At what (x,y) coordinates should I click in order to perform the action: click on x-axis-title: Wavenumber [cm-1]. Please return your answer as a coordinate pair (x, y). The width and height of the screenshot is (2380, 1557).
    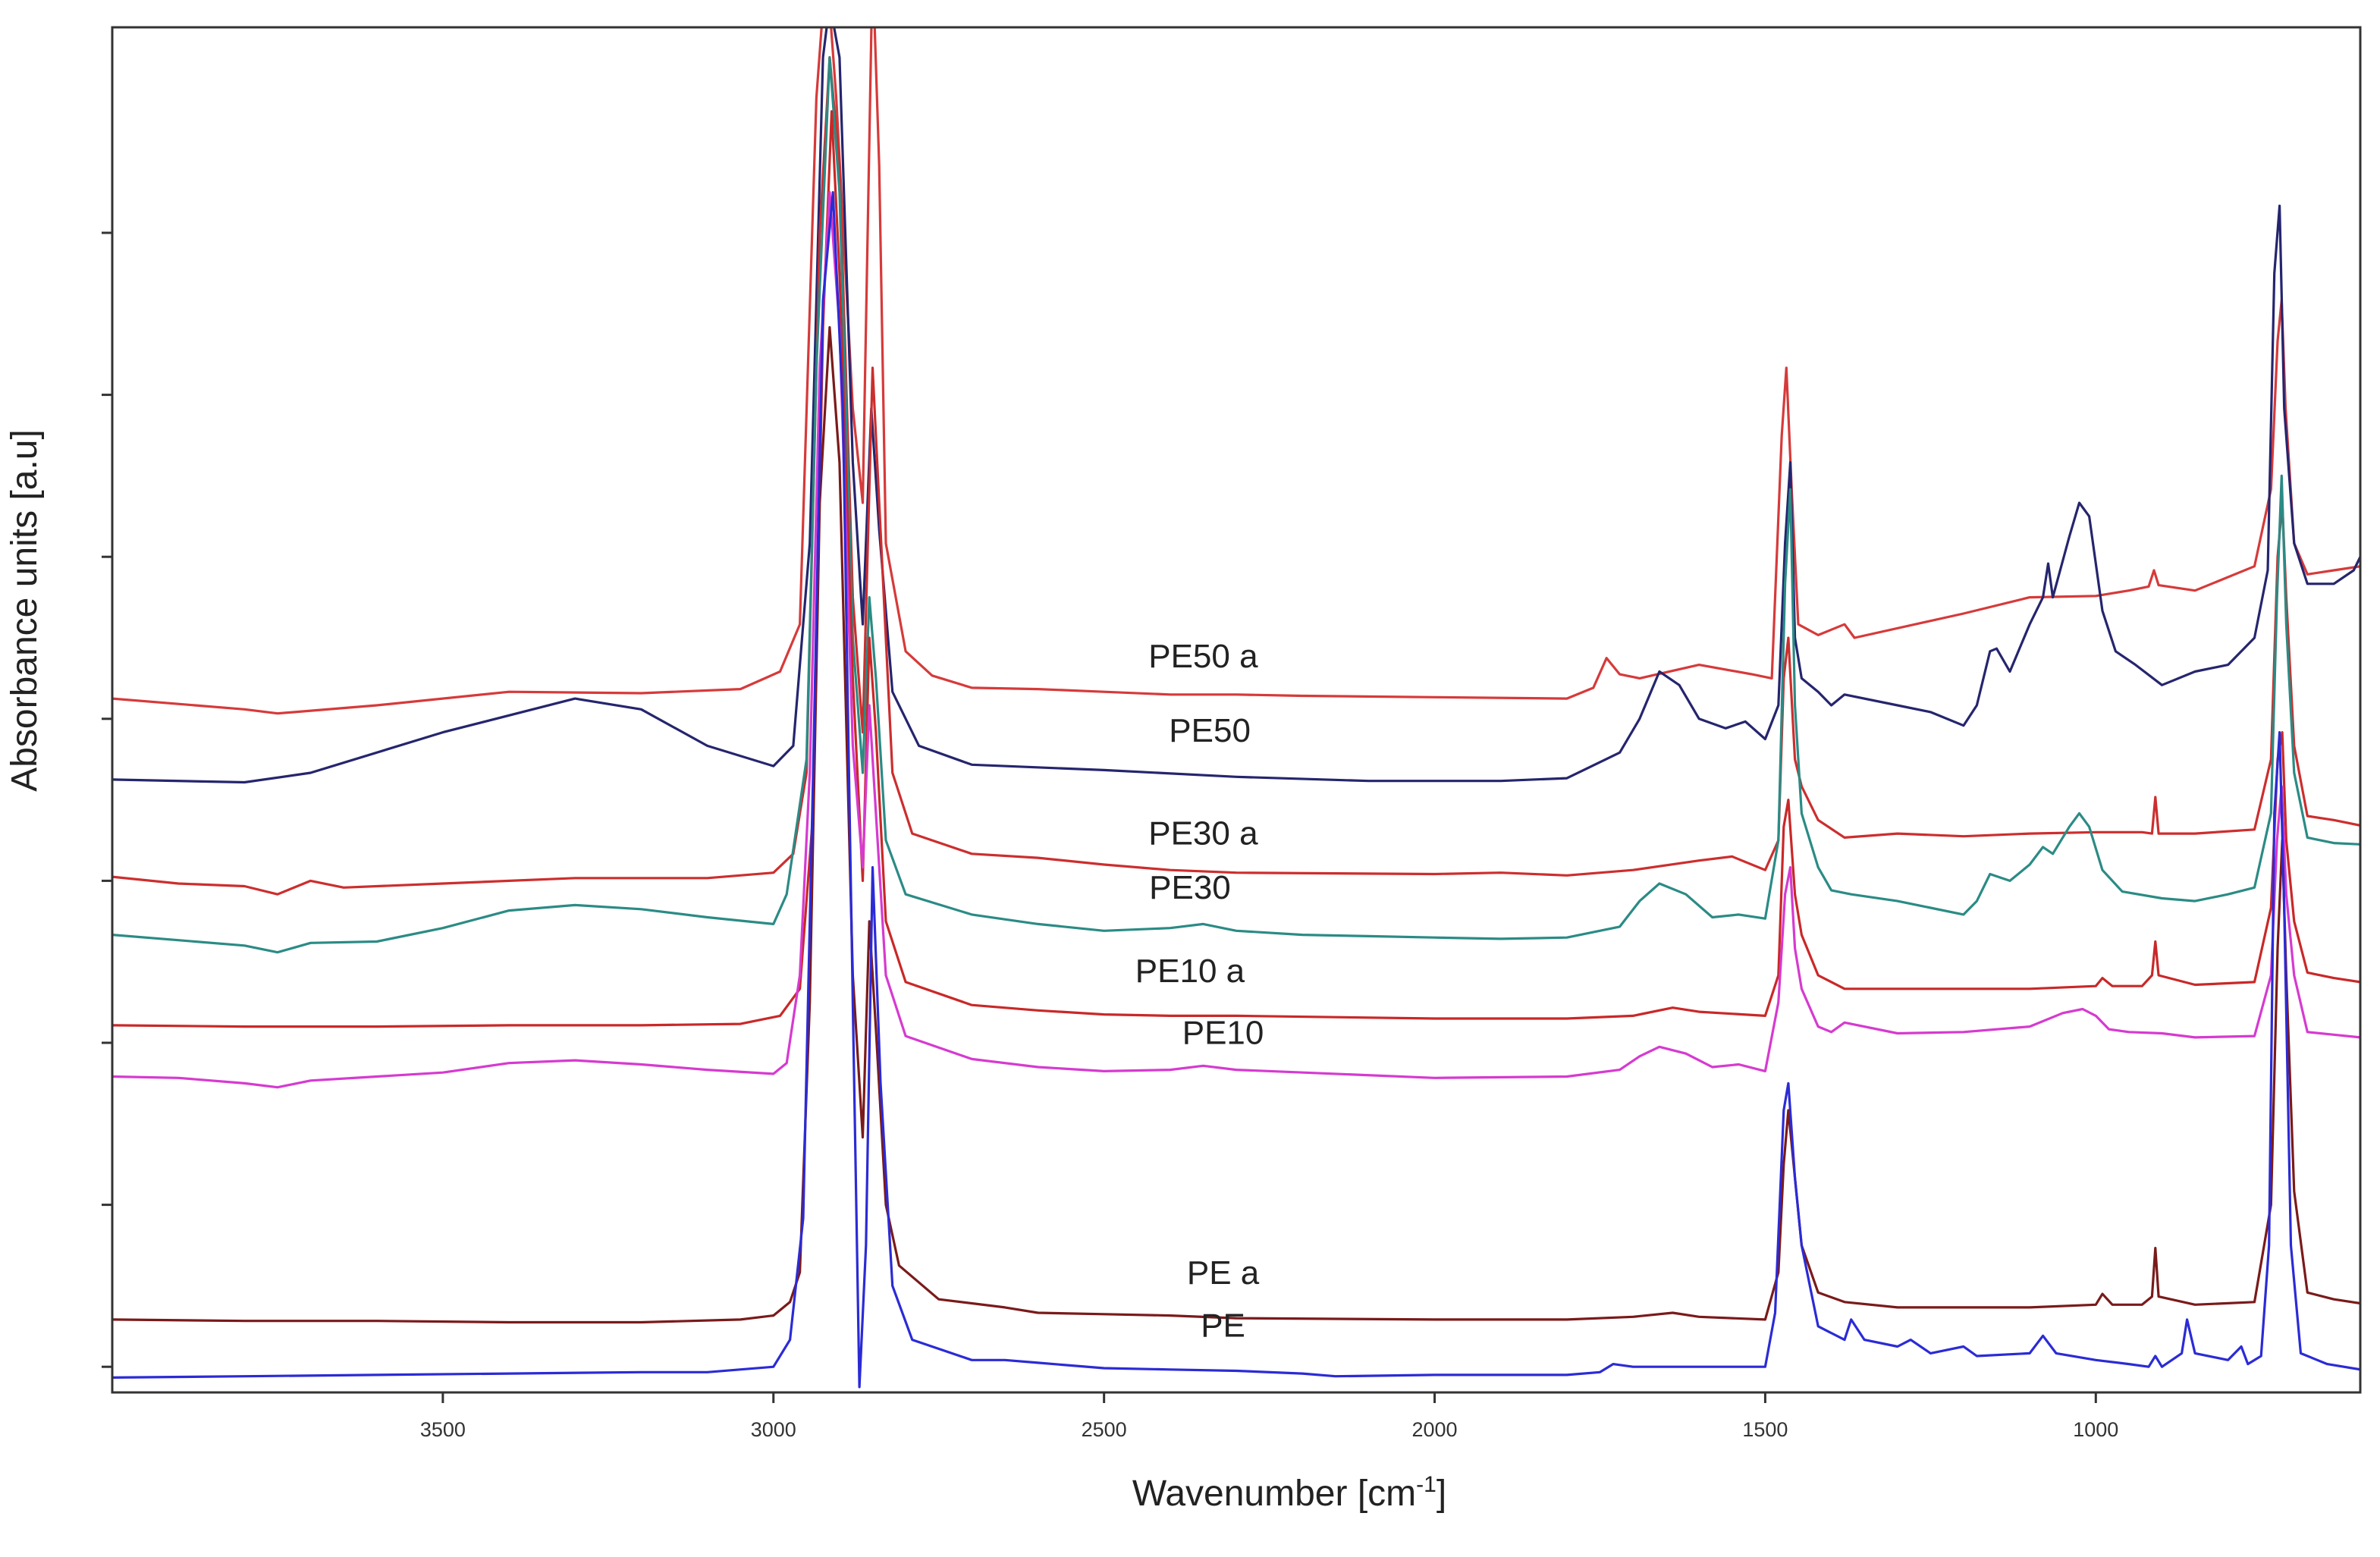
    Looking at the image, I should click on (1289, 1493).